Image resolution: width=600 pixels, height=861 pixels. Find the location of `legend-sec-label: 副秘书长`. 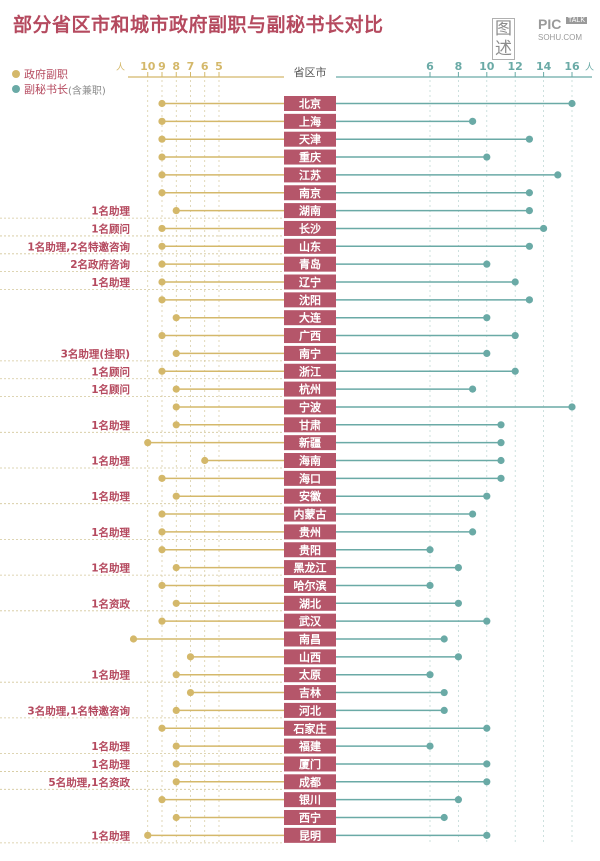

legend-sec-label: 副秘书长 is located at coordinates (46, 89).